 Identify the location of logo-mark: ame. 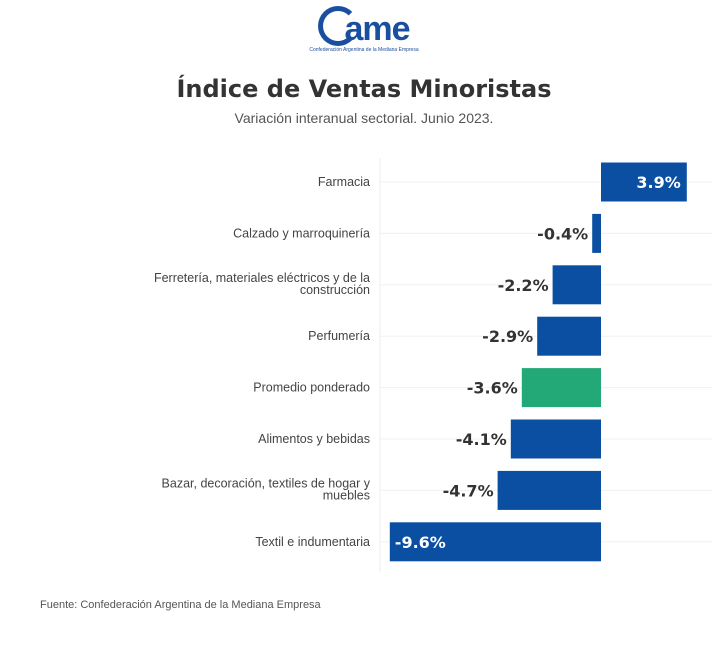
(364, 27).